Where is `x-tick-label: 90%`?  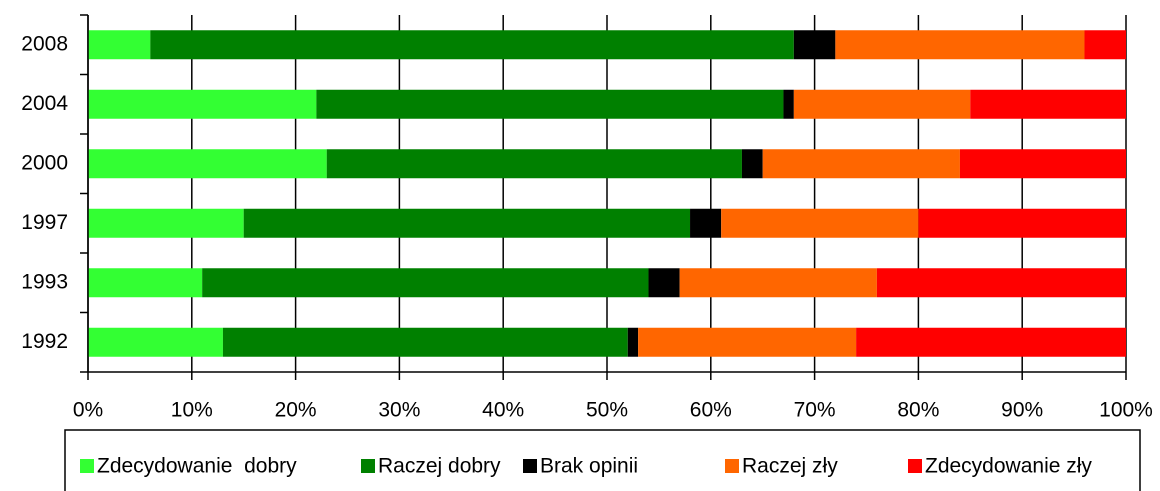
x-tick-label: 90% is located at coordinates (1022, 410).